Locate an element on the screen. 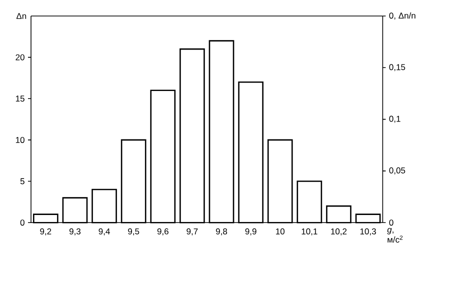  y2-tick-label: 0,05 is located at coordinates (397, 170).